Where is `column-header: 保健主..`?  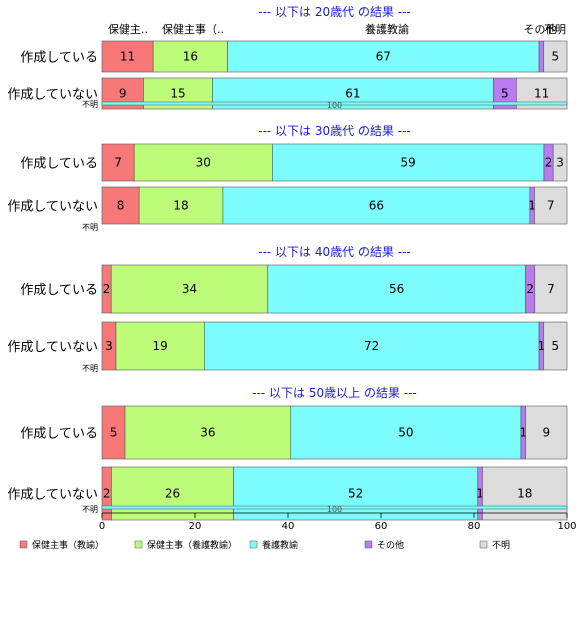
column-header: 保健主.. is located at coordinates (128, 29).